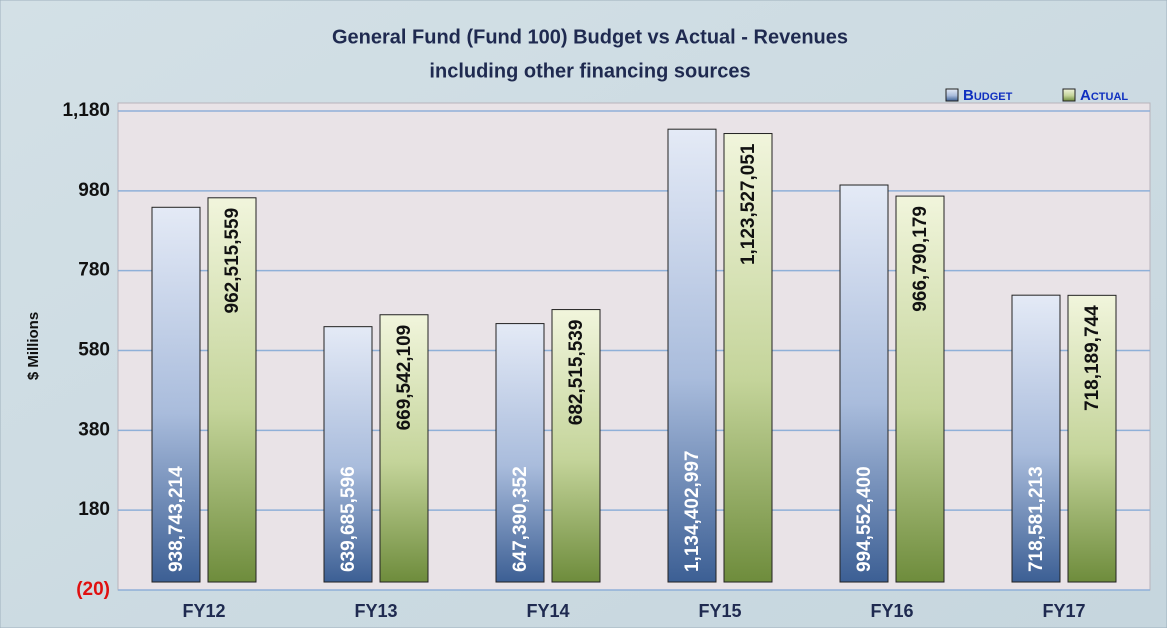  I want to click on data-label: 1,123,527,051, so click(748, 204).